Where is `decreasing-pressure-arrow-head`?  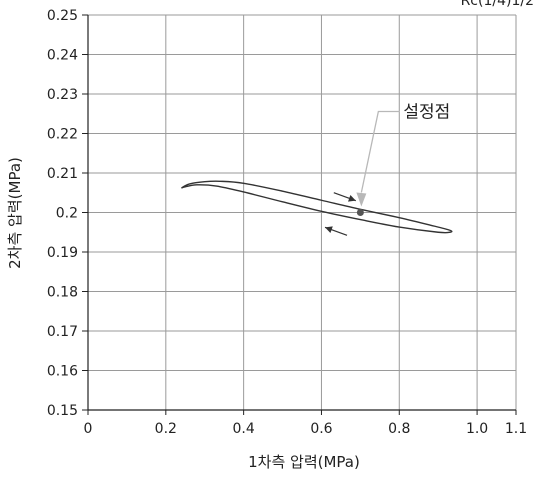 decreasing-pressure-arrow-head is located at coordinates (329, 230).